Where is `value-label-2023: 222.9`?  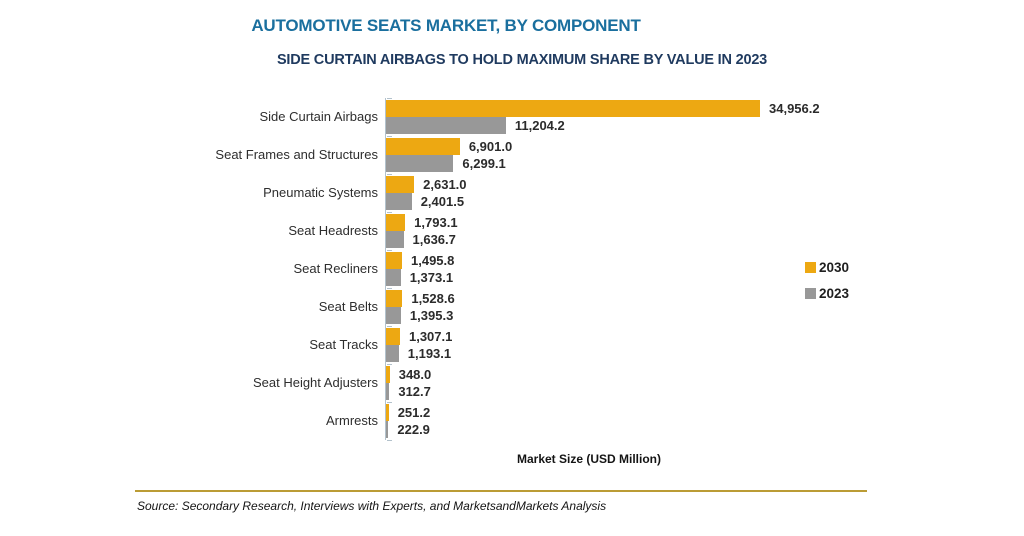 value-label-2023: 222.9 is located at coordinates (413, 429).